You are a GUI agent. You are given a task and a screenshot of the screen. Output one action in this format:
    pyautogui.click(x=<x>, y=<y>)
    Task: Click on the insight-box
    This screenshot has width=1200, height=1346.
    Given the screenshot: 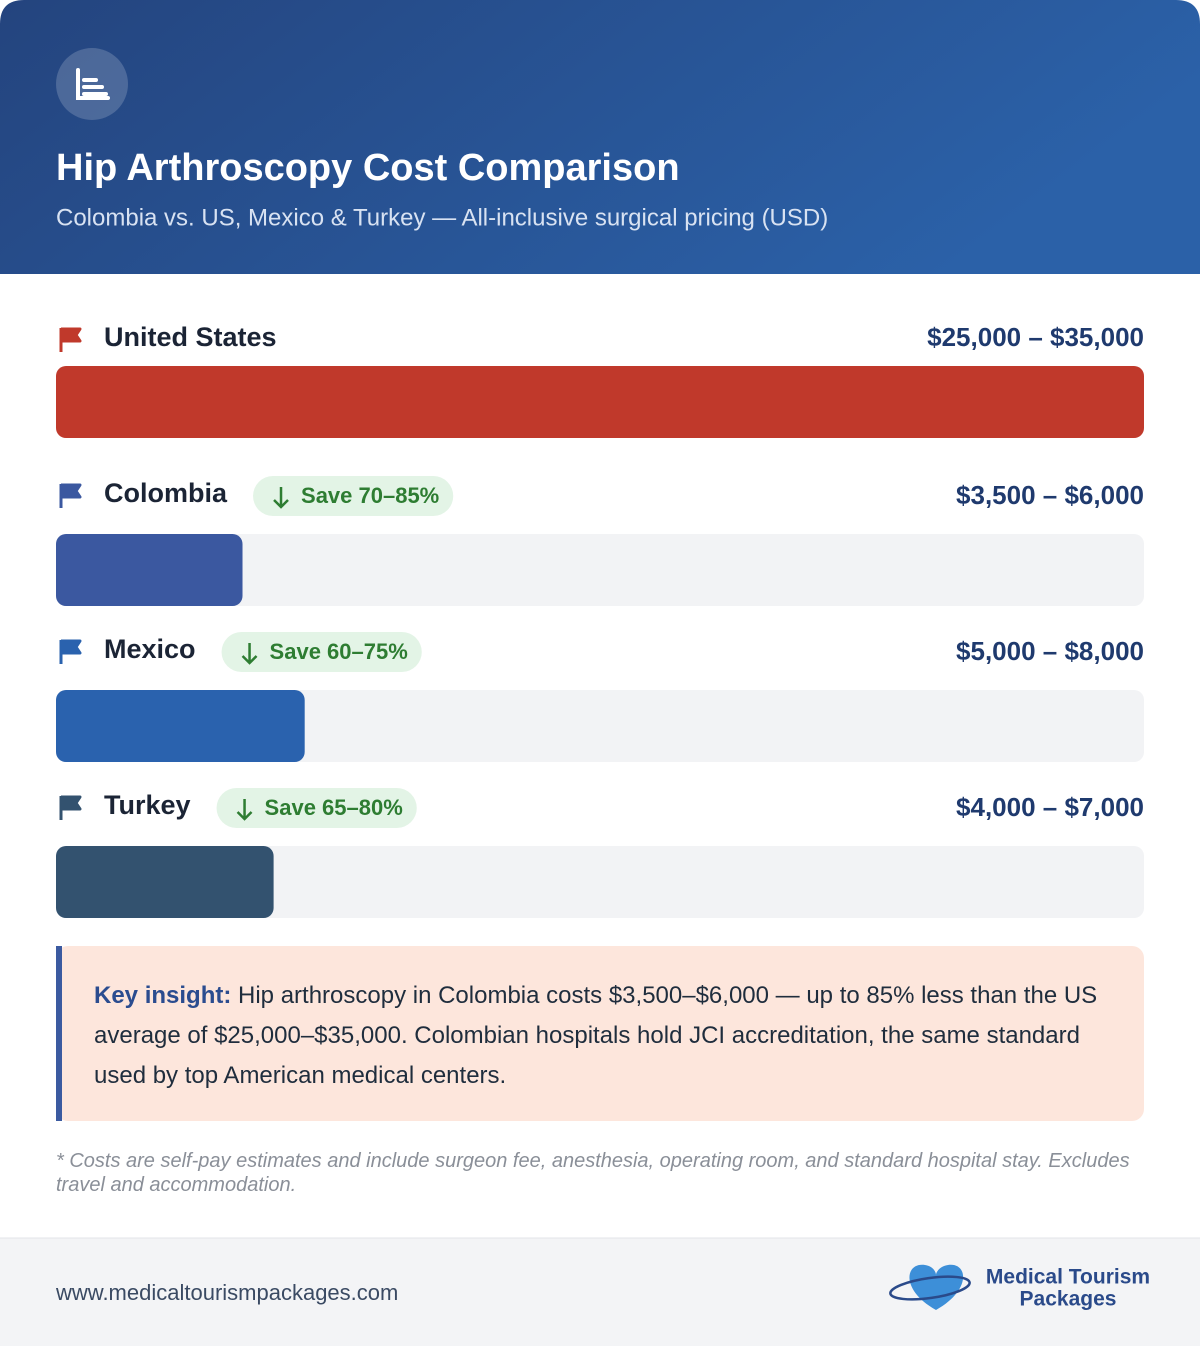 What is the action you would take?
    pyautogui.click(x=600, y=1033)
    